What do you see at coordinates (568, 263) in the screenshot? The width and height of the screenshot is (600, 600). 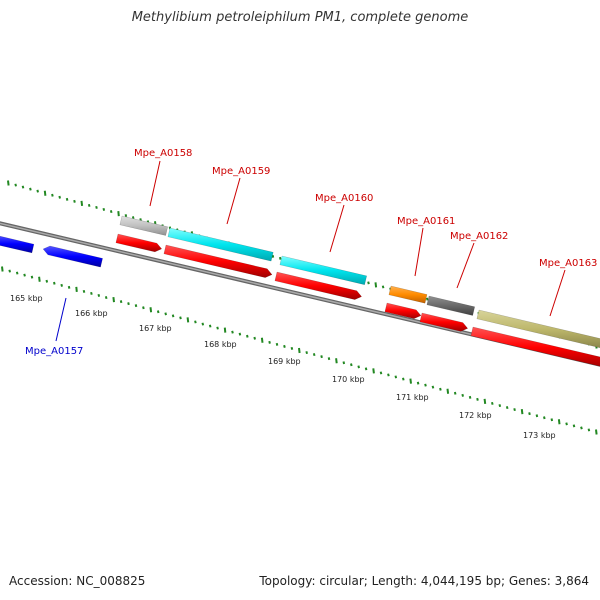 I see `gene-label-mpe-a0163: Mpe_A0163` at bounding box center [568, 263].